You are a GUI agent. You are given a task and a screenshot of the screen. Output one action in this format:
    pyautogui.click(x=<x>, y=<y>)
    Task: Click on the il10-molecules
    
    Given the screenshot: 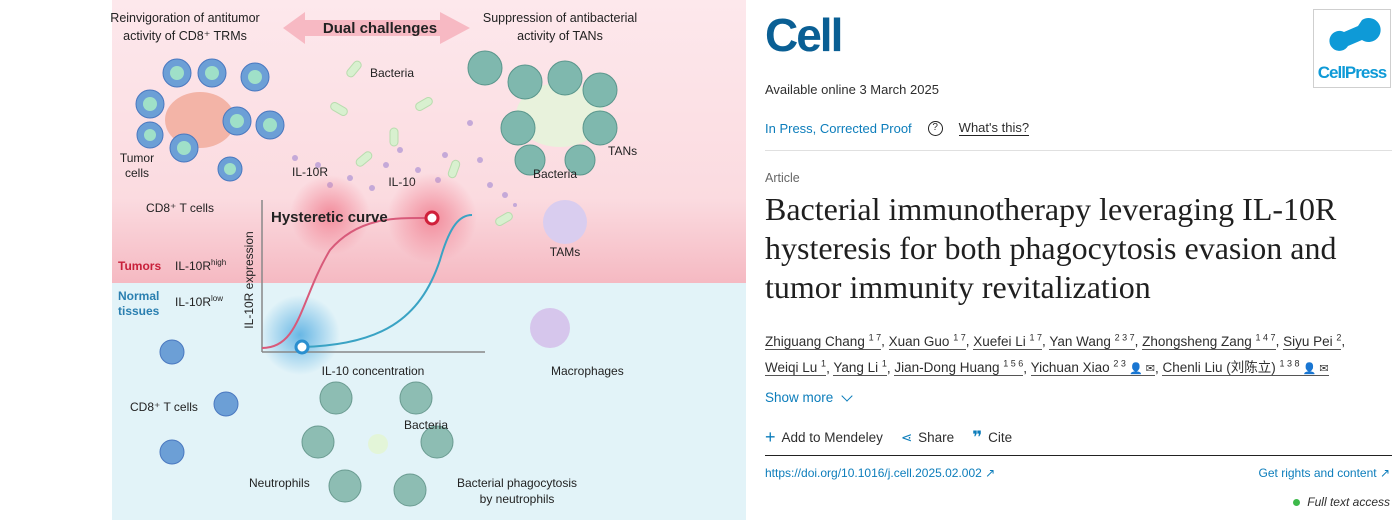 What is the action you would take?
    pyautogui.click(x=404, y=163)
    